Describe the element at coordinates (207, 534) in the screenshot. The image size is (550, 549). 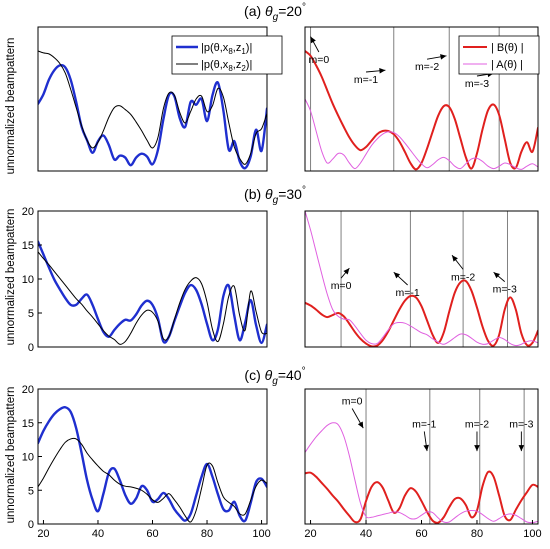
I see `x-tick-label-c-left-3: 80` at that location.